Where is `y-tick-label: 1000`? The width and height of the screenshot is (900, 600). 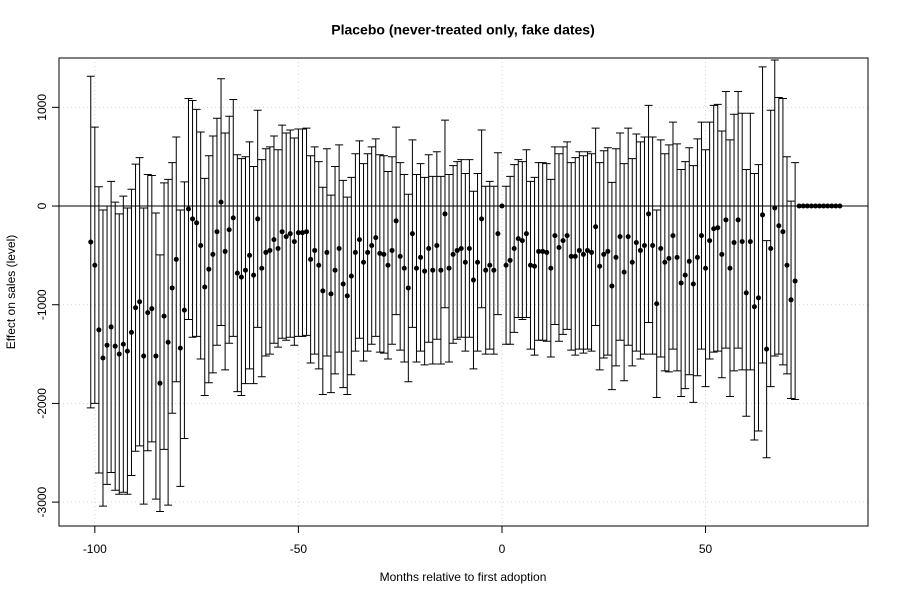 y-tick-label: 1000 is located at coordinates (42, 107).